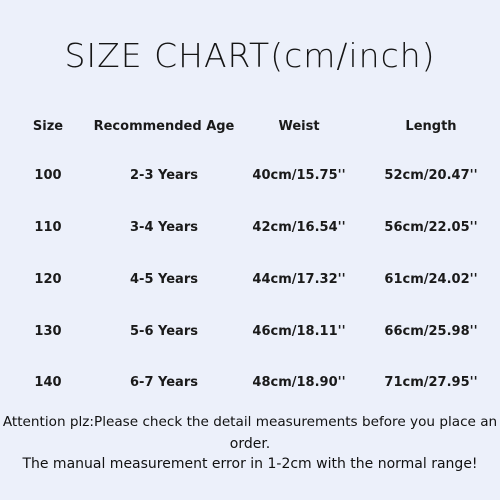 This screenshot has width=500, height=500. I want to click on cell-weist: 46cm/18.11'', so click(299, 331).